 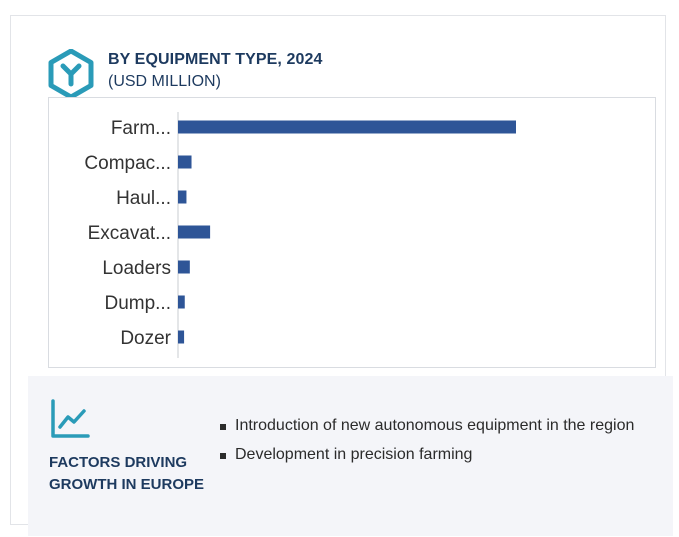 What do you see at coordinates (164, 81) in the screenshot?
I see `chart-subtitle: (USD MILLION)` at bounding box center [164, 81].